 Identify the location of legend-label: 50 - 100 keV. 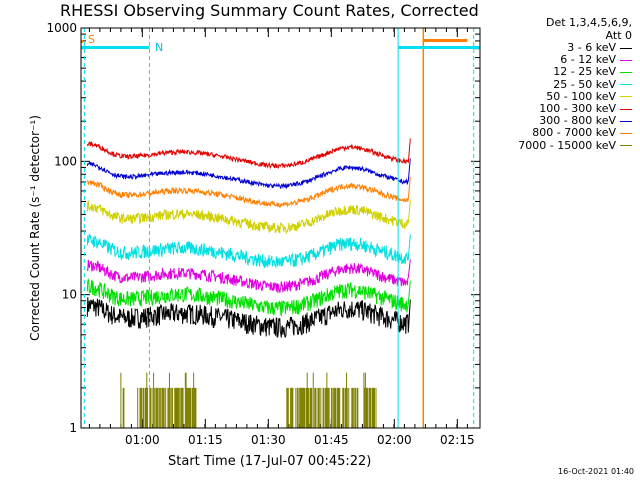
(581, 96).